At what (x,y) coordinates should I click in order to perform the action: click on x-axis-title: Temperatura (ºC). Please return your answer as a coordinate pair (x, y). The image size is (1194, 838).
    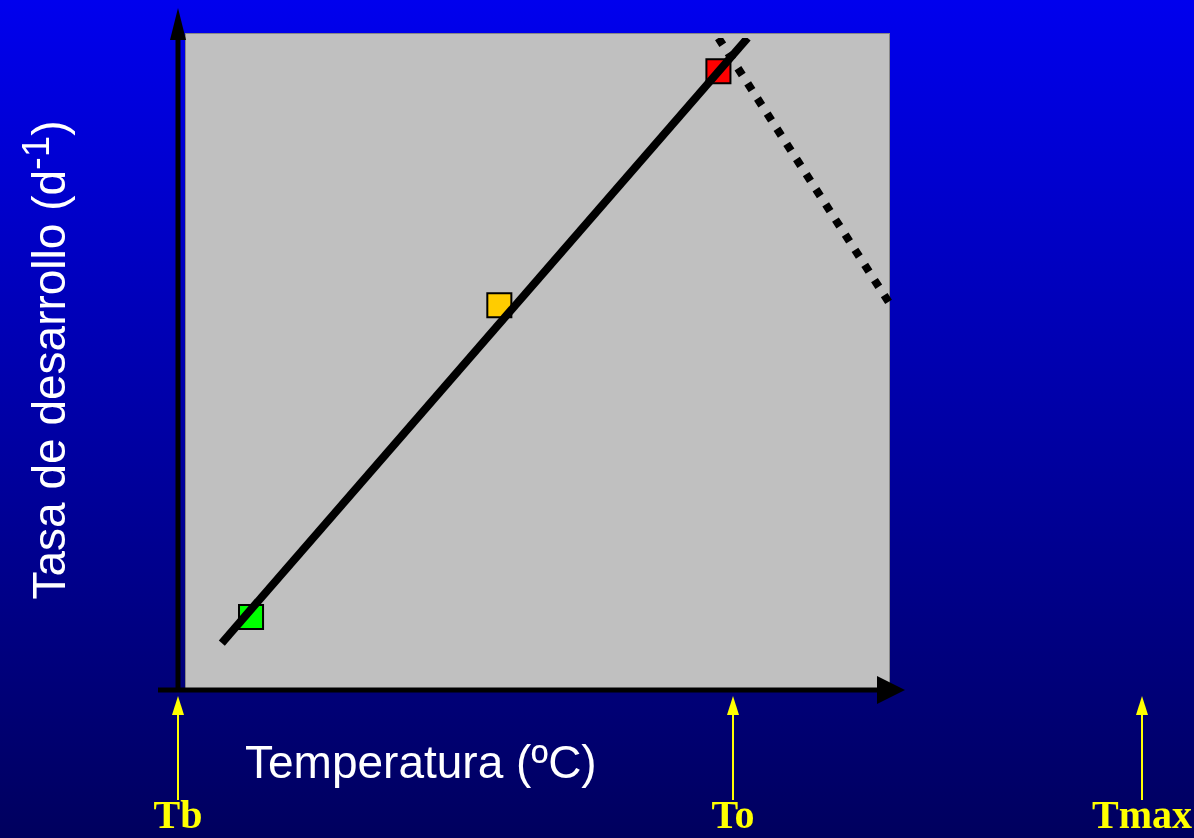
    Looking at the image, I should click on (421, 762).